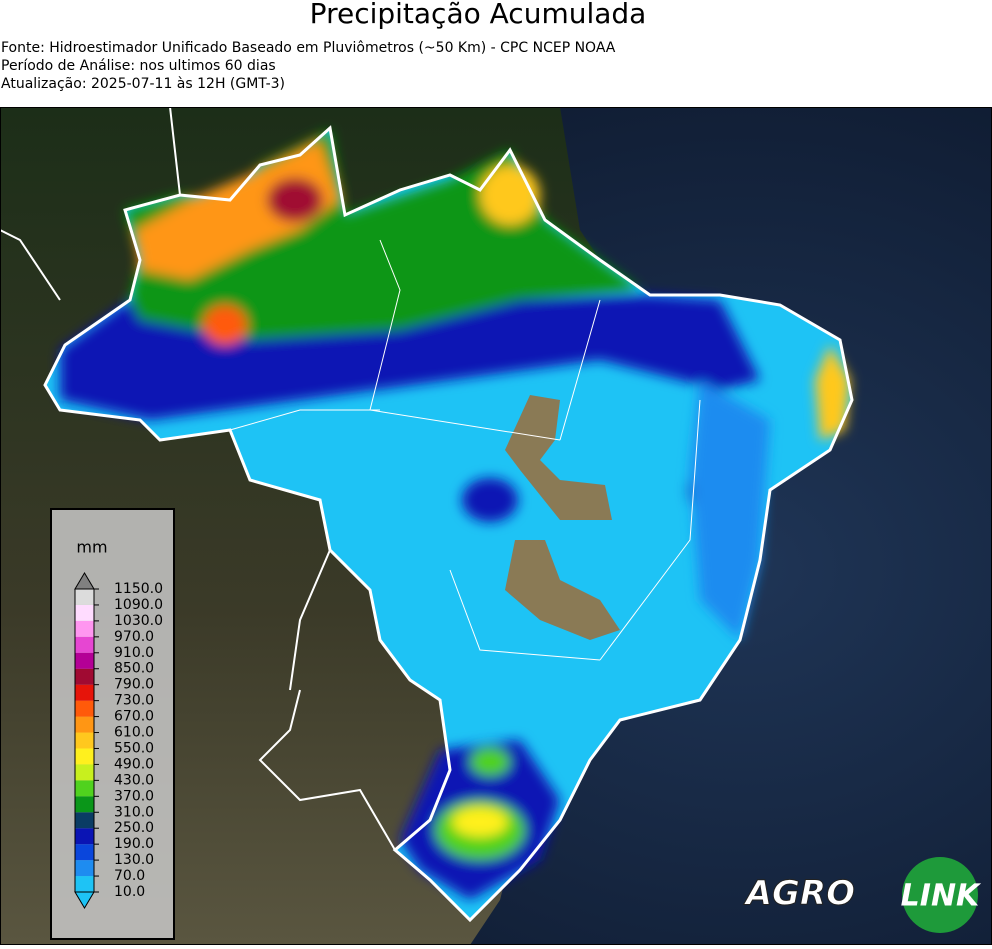 The height and width of the screenshot is (949, 992). What do you see at coordinates (134, 701) in the screenshot?
I see `colorbar-tick-label: 730.0` at bounding box center [134, 701].